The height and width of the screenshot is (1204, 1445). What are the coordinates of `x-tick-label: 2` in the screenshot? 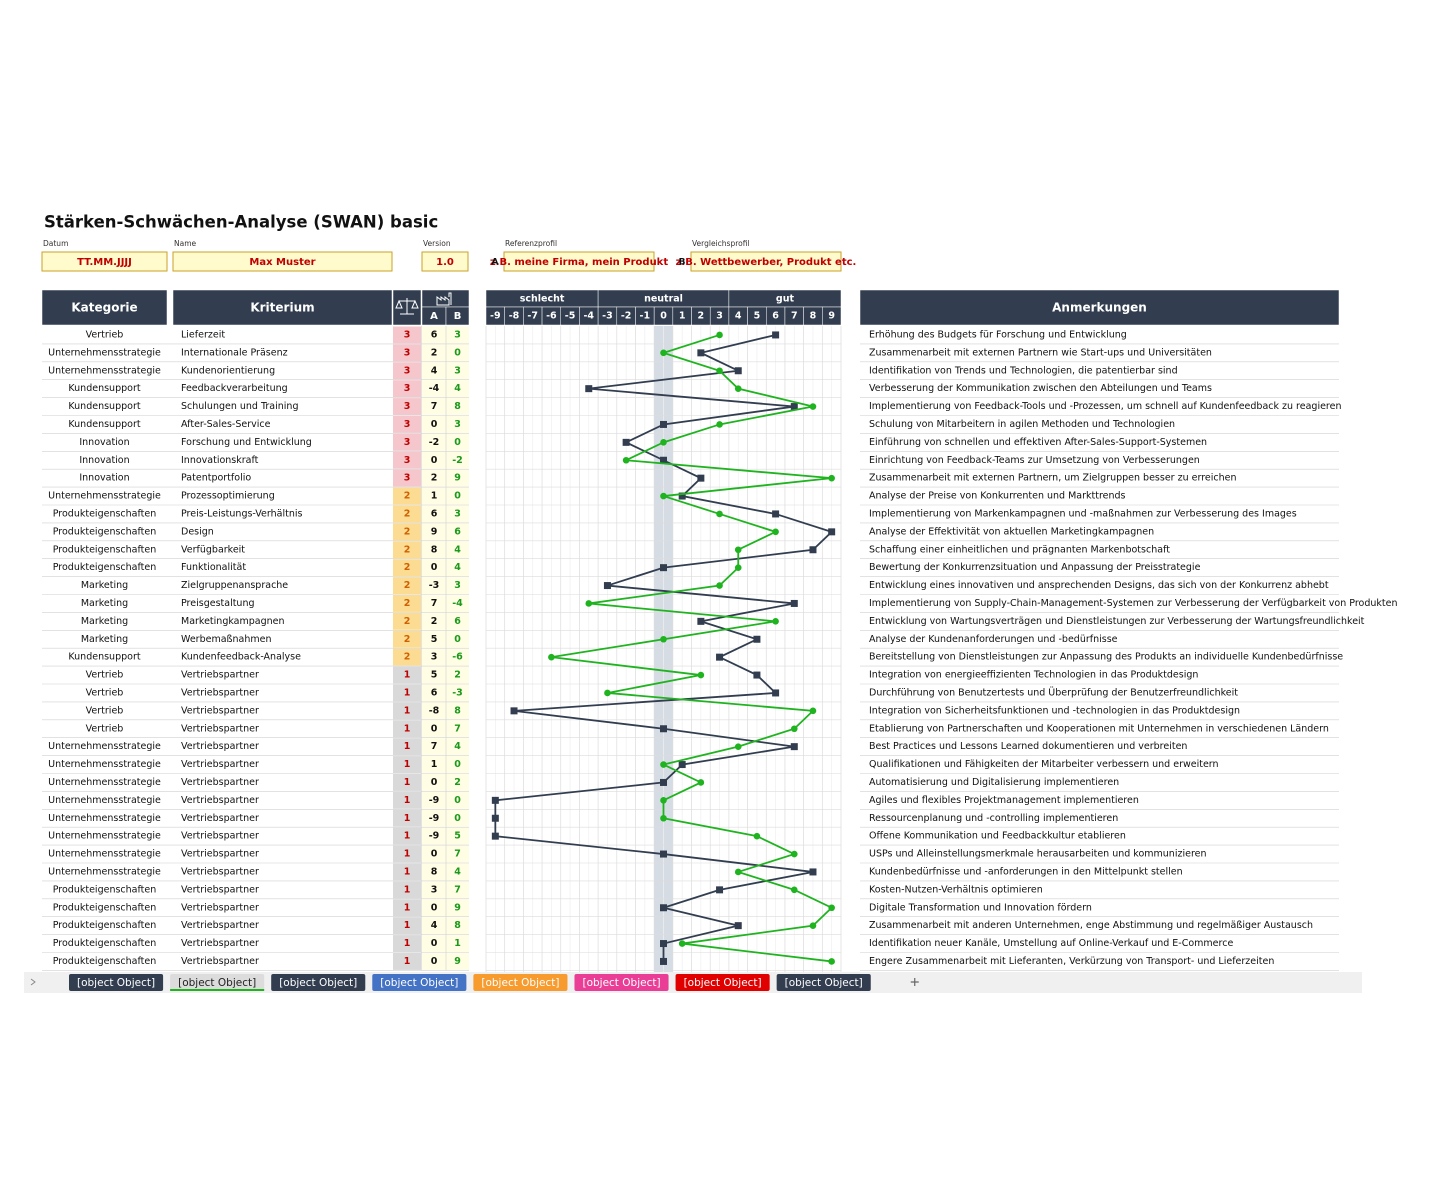 It's located at (701, 316).